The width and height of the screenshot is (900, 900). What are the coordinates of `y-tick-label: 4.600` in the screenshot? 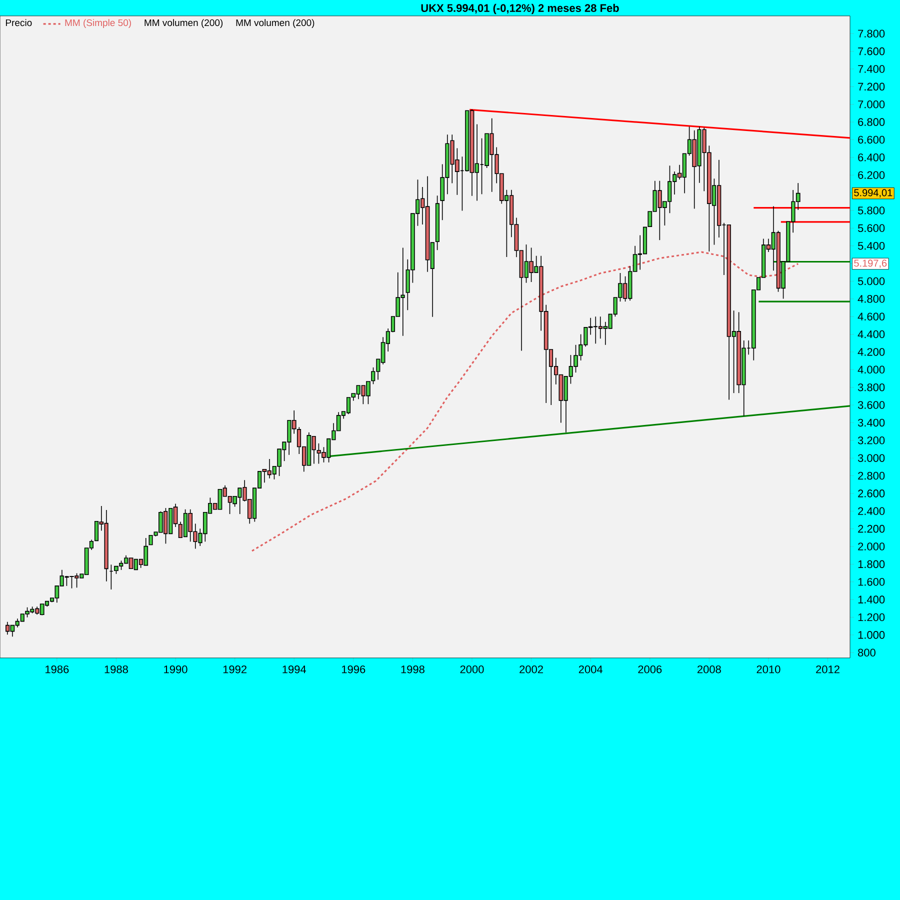 It's located at (871, 316).